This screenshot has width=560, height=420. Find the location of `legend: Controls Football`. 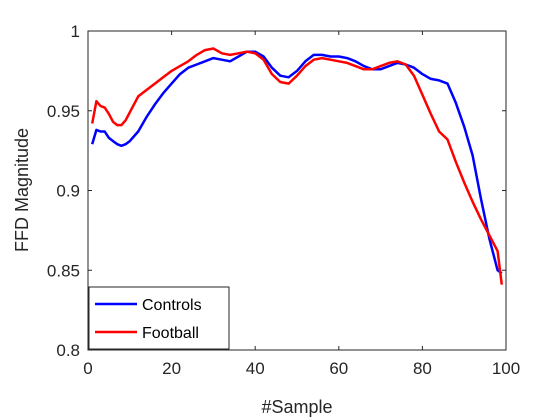

legend: Controls Football is located at coordinates (159, 318).